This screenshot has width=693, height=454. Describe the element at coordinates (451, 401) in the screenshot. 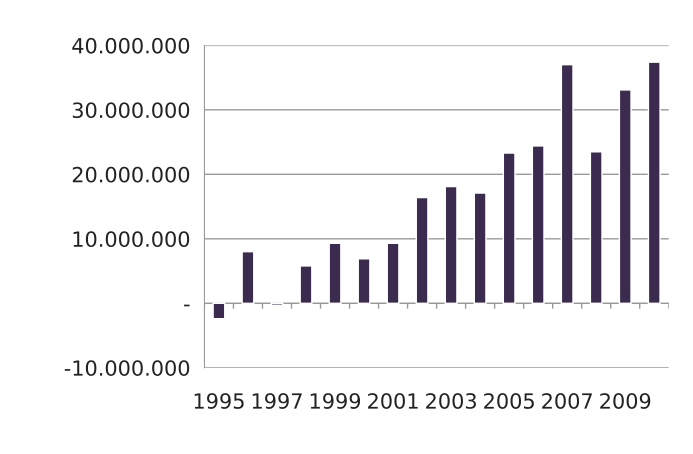

I see `x-tick-label: 2003` at that location.